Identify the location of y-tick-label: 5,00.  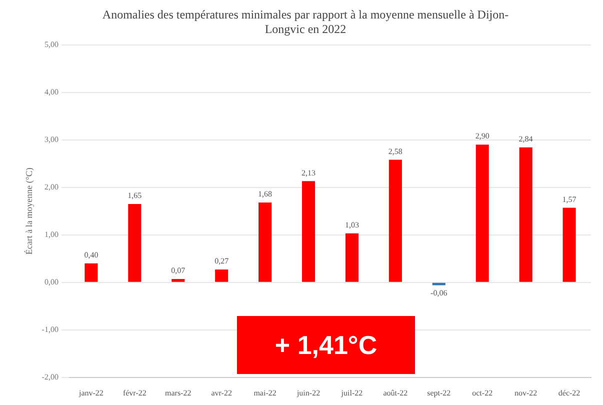
(51, 44).